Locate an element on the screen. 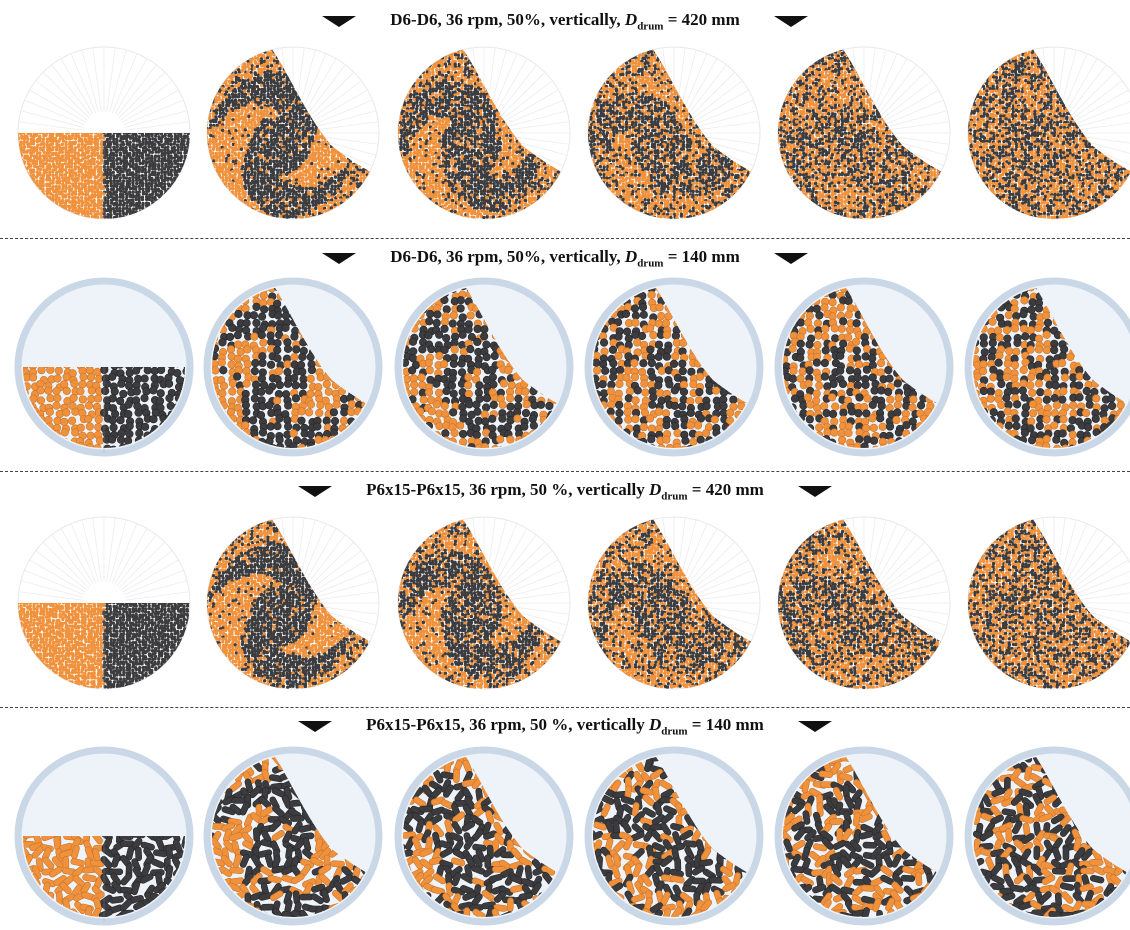  drum-0-initial is located at coordinates (104, 133).